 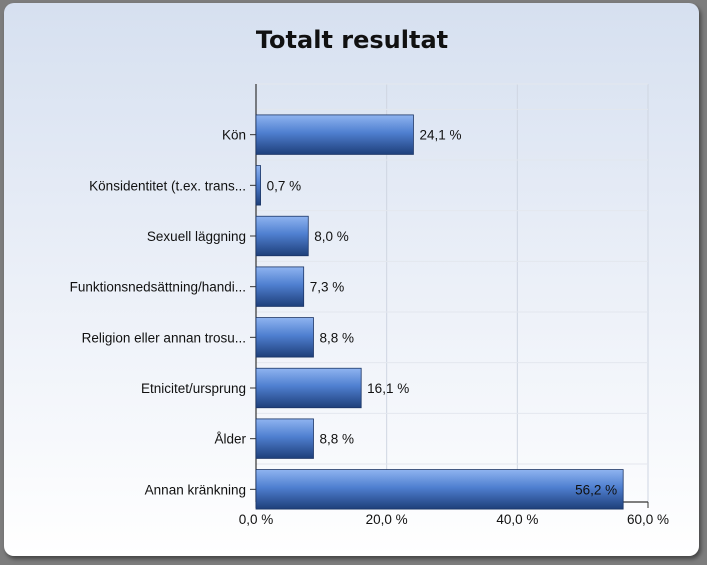 I want to click on chart-title: Totalt resultat, so click(x=352, y=40).